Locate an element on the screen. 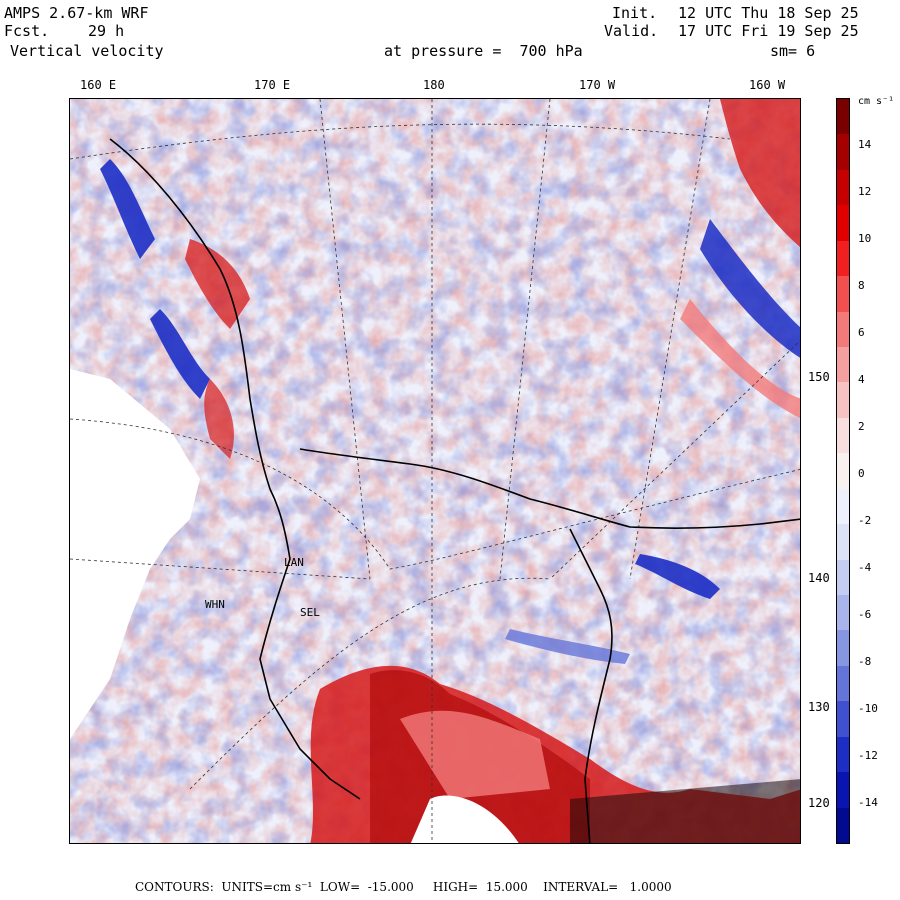  valid-label: Valid. is located at coordinates (631, 31).